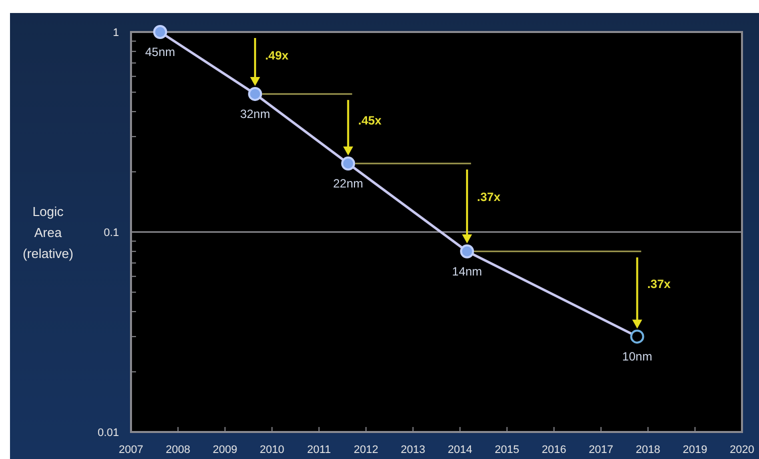 The image size is (759, 459). I want to click on annotation: .49x, so click(277, 55).